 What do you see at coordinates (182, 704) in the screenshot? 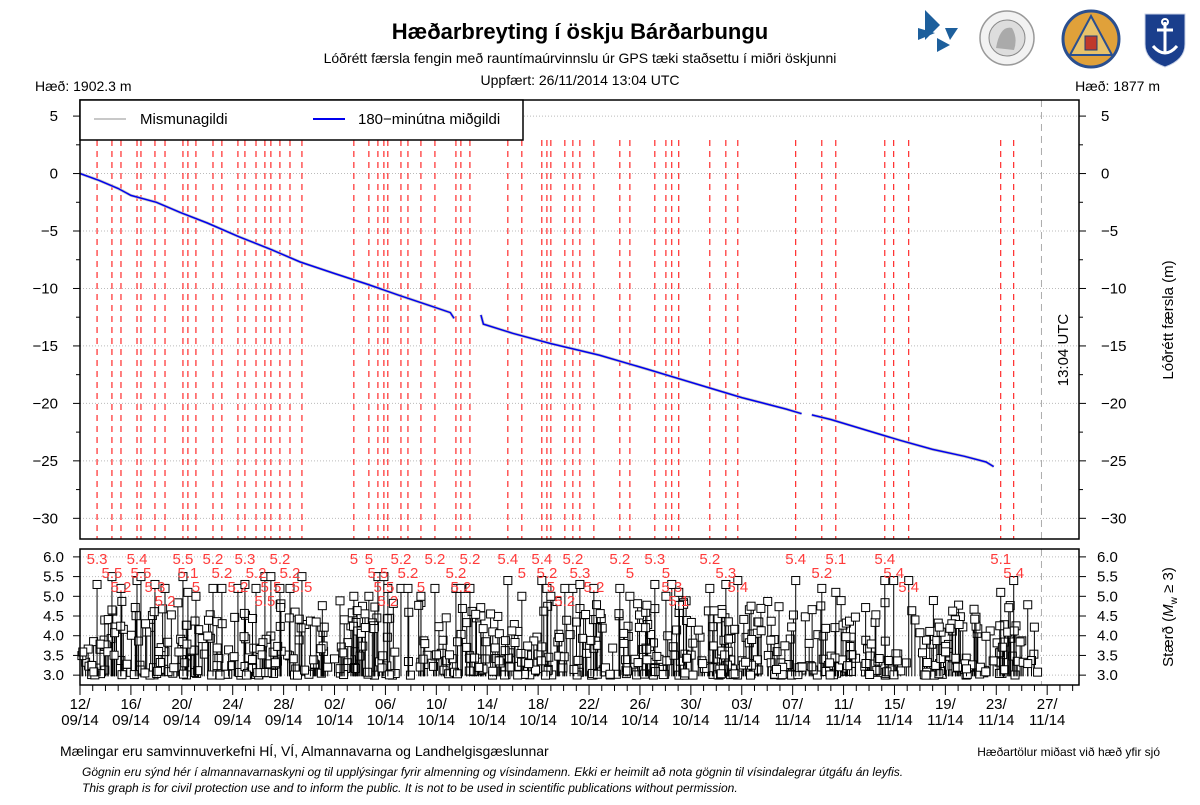
I see `x-tick-label-day: 20/` at bounding box center [182, 704].